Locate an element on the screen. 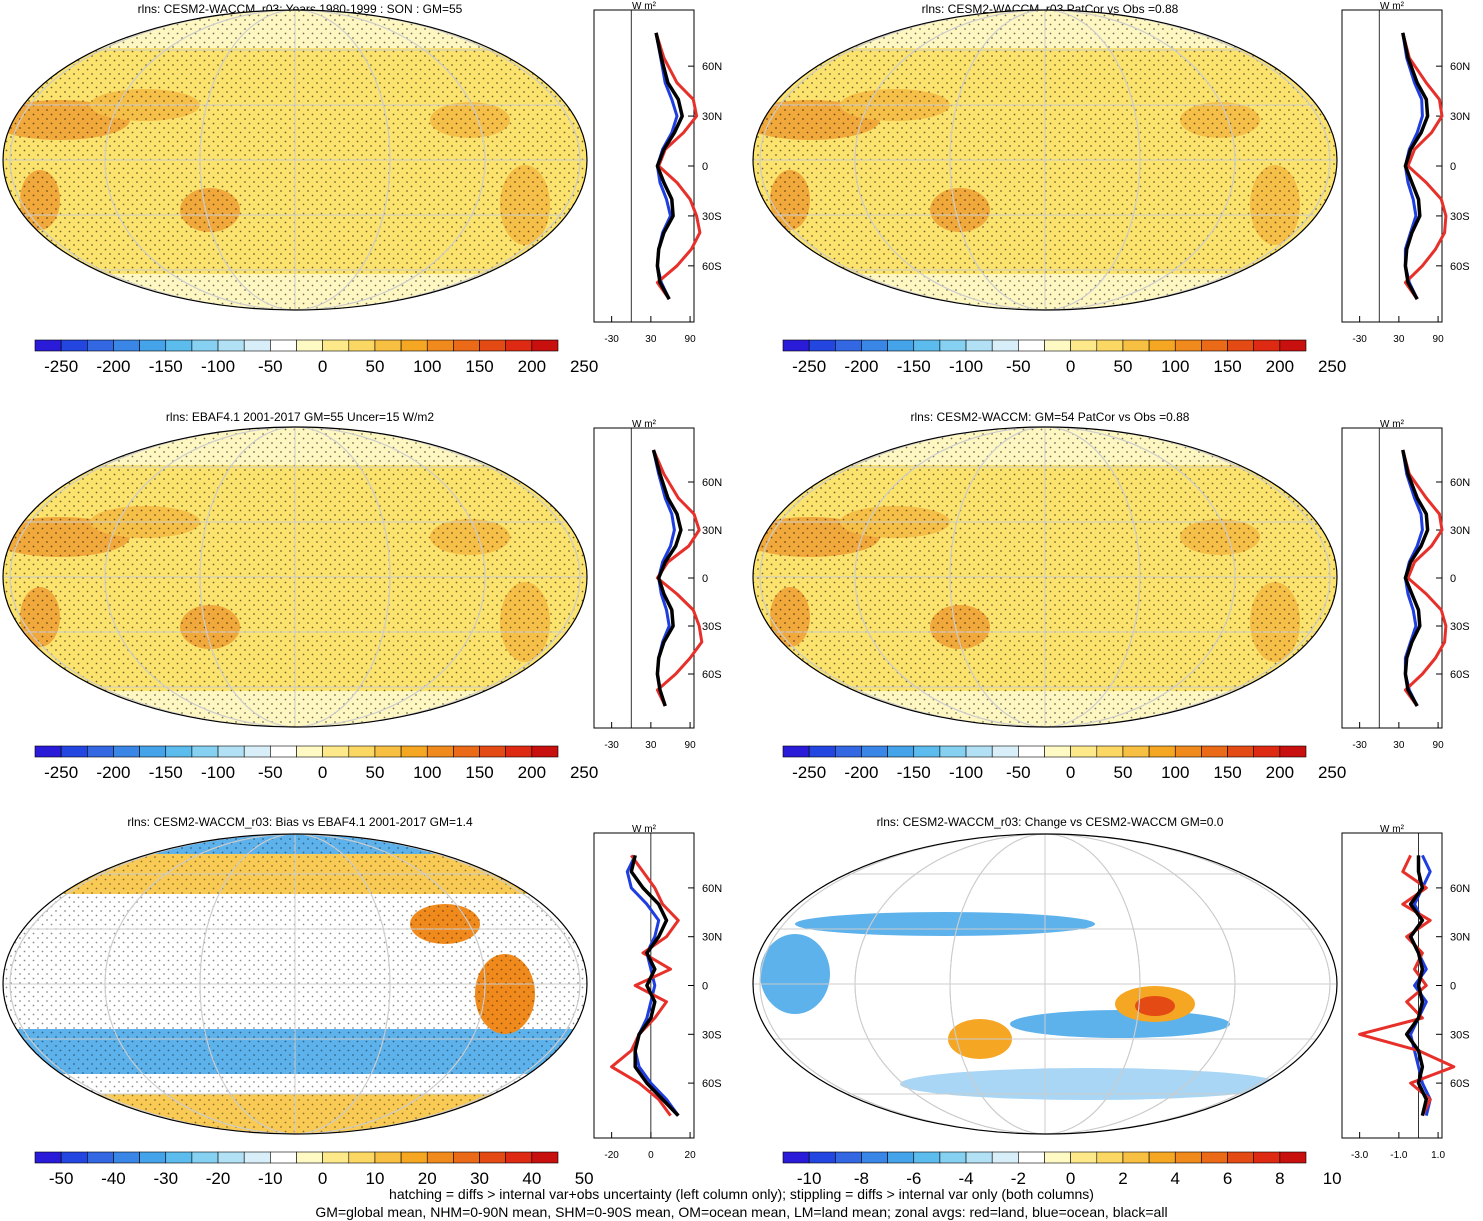  zonal-xtick-label: 30 is located at coordinates (651, 339).